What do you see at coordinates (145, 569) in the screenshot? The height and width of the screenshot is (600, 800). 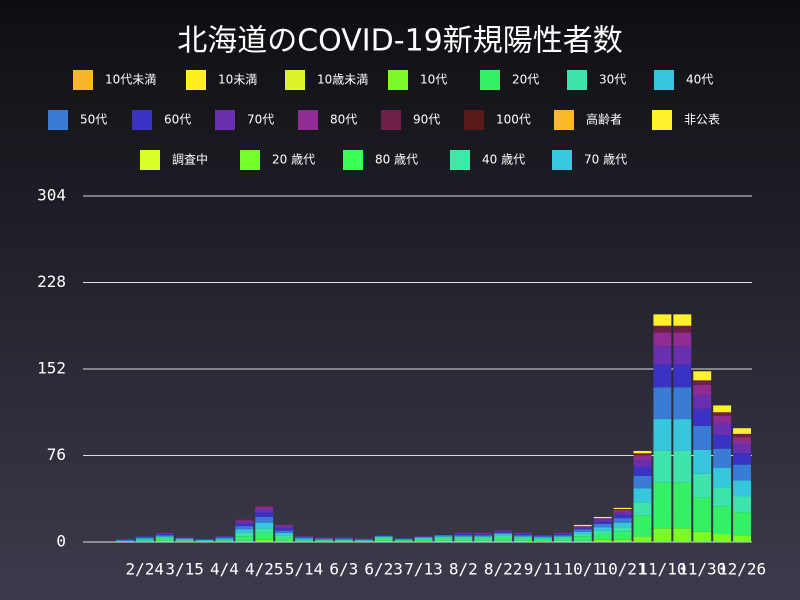 I see `x-tick-label: 2/24` at bounding box center [145, 569].